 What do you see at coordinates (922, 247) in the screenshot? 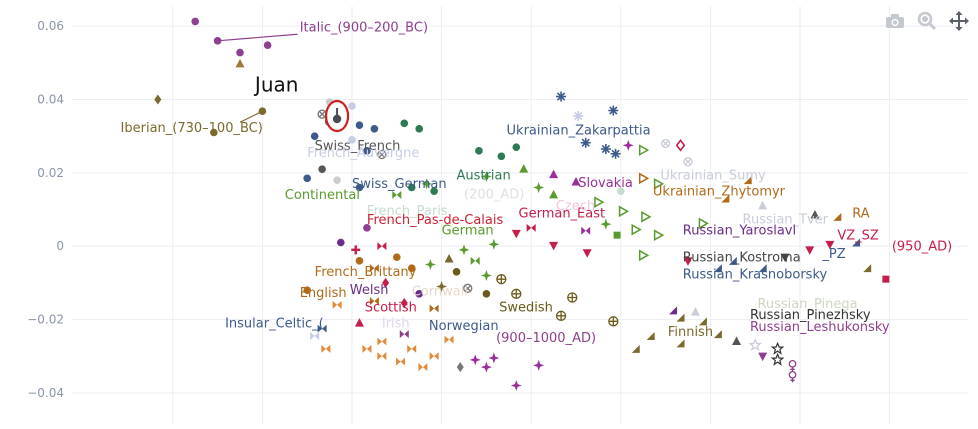
I see `data-label-23: (950_AD)` at bounding box center [922, 247].